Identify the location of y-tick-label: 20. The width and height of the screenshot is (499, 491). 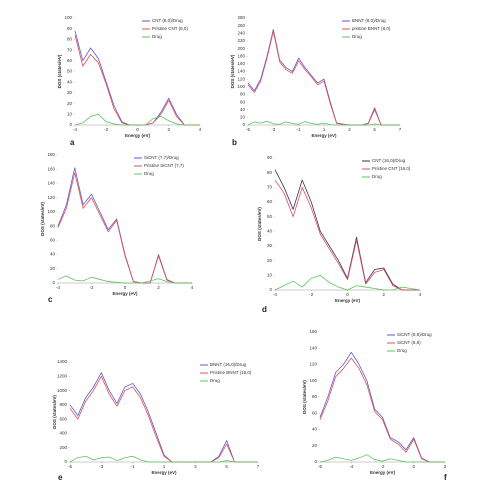
(315, 445).